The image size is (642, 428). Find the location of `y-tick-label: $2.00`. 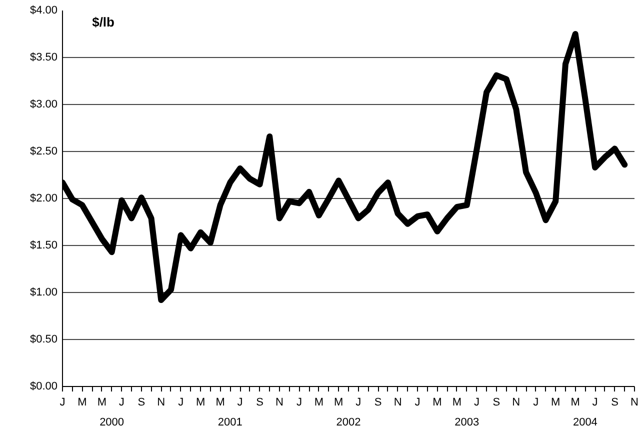

y-tick-label: $2.00 is located at coordinates (44, 198).